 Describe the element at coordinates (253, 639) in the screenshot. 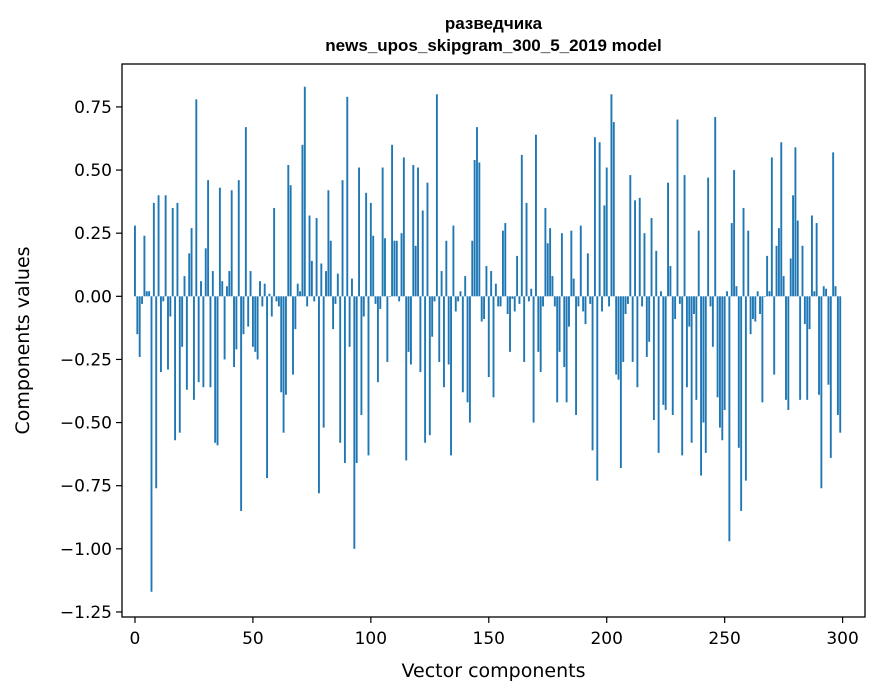

I see `x-tick-label: 50` at that location.